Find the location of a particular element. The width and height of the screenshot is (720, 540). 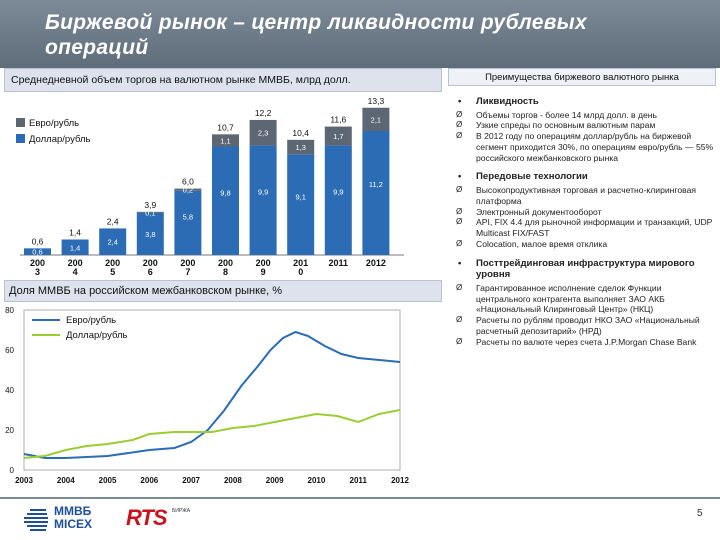

y-tick-label: 60 is located at coordinates (9, 350).